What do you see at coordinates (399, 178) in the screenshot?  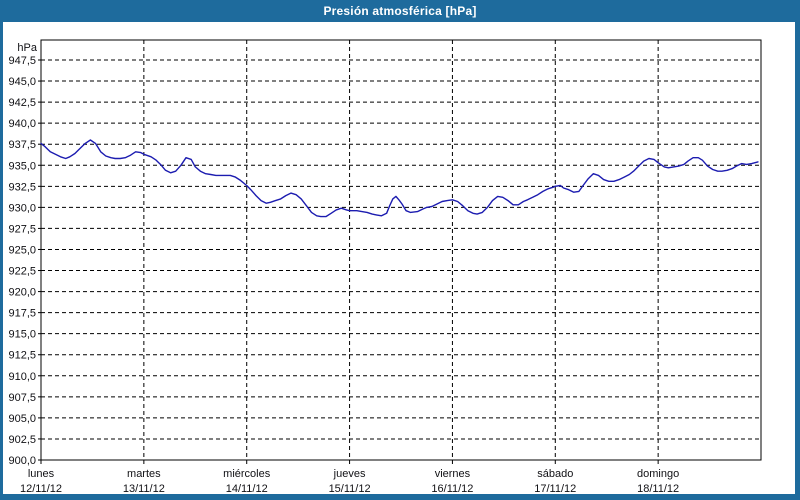 I see `pressure-line-series` at bounding box center [399, 178].